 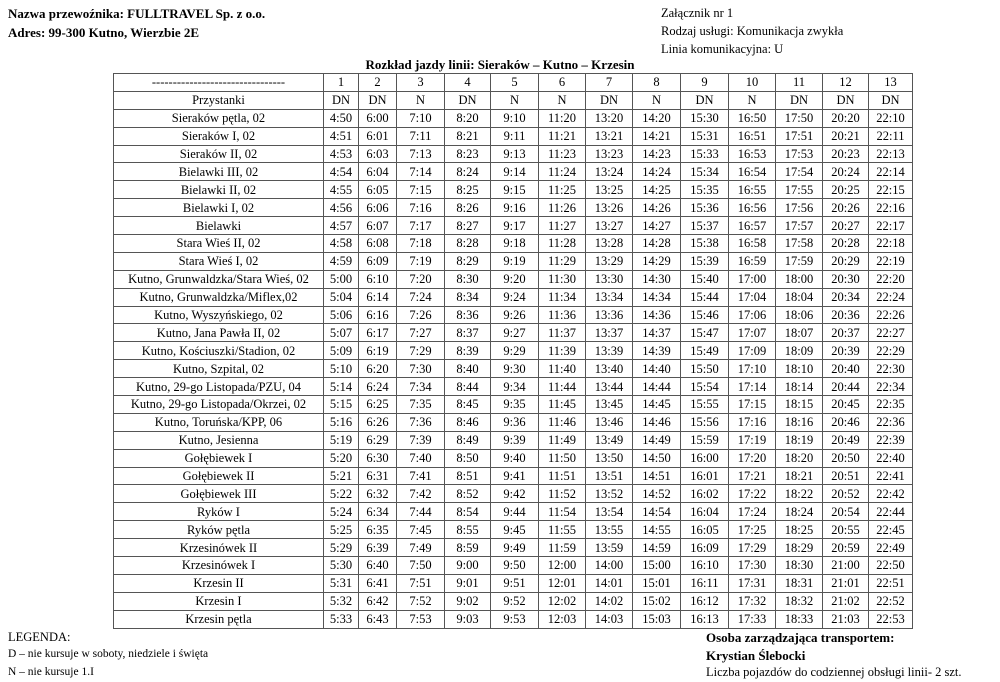 I want to click on departure-time: 16:58, so click(x=752, y=243).